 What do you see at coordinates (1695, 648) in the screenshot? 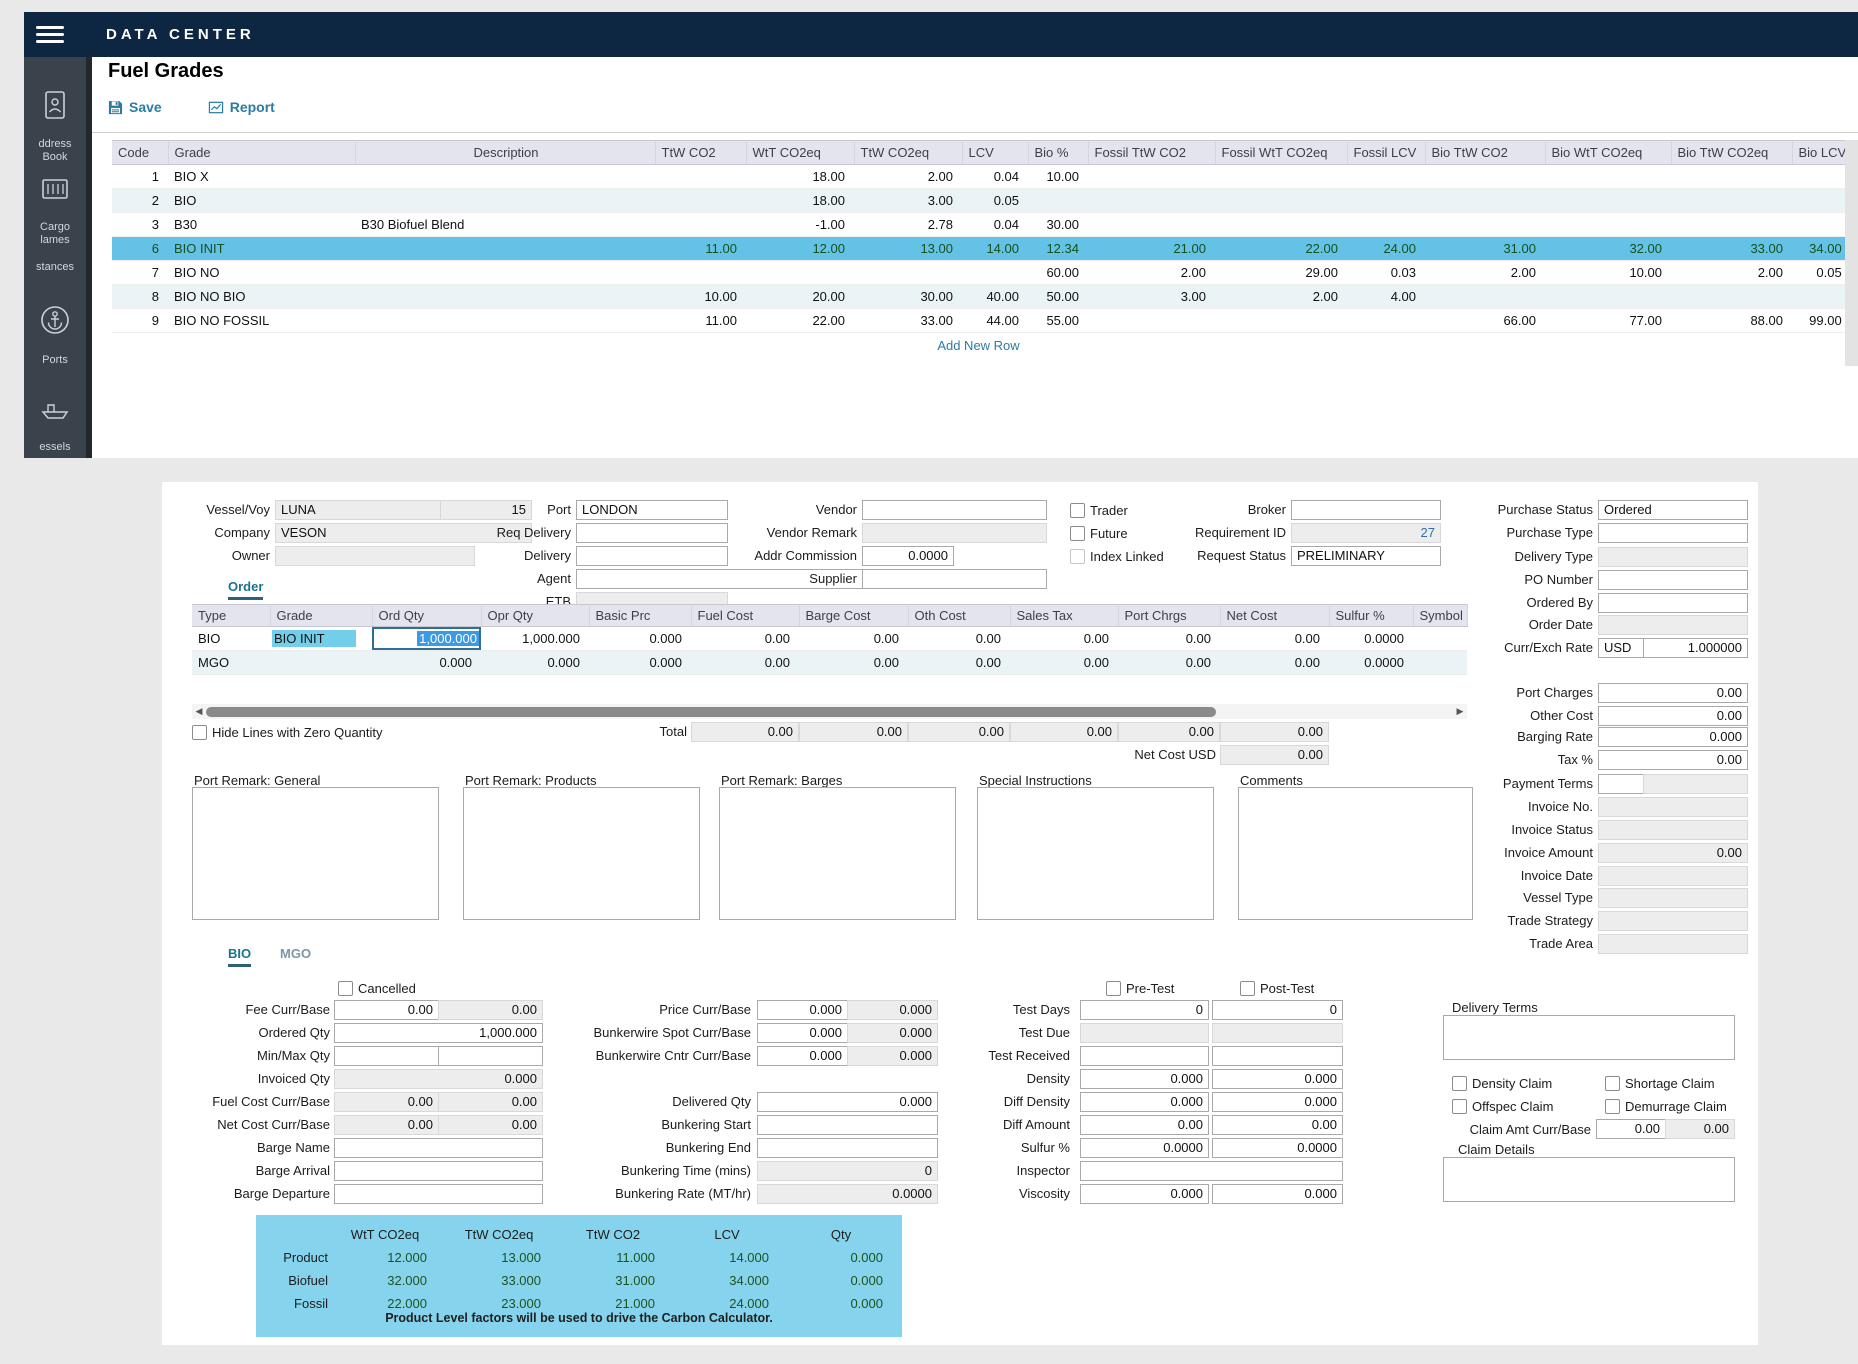
I see `exch-rate-field: 1.000000` at bounding box center [1695, 648].